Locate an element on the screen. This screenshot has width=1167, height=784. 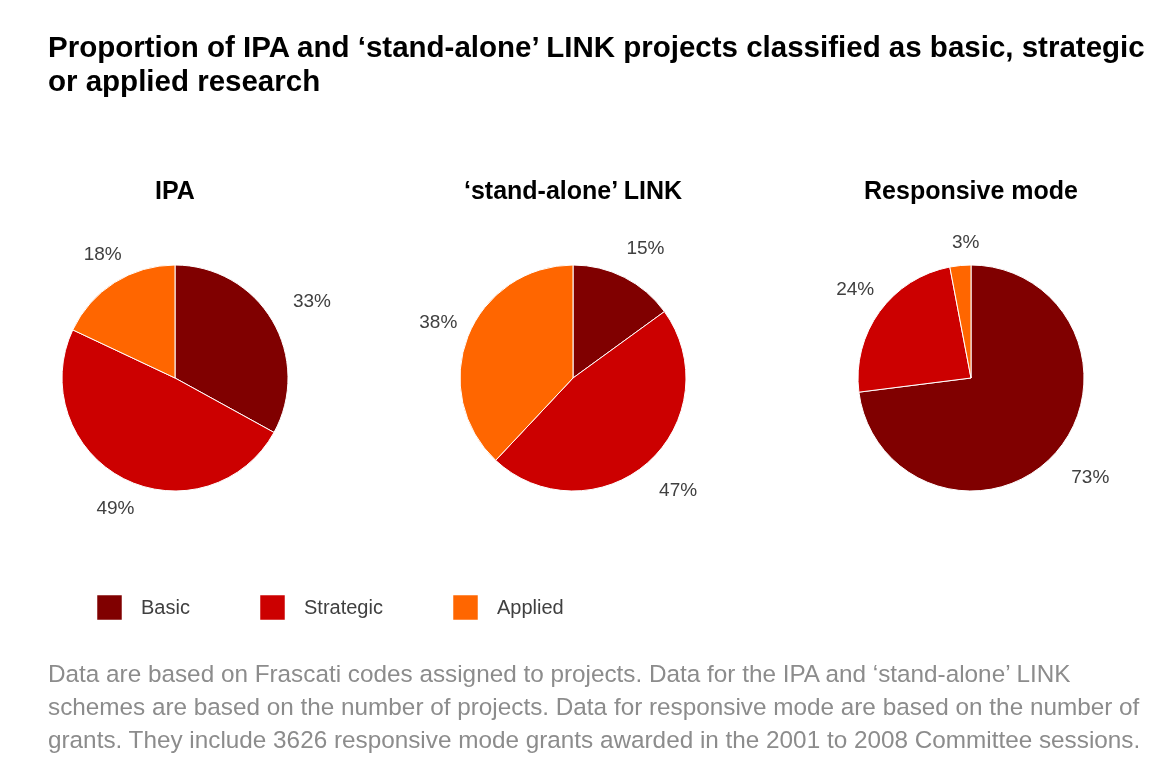
data-label: 47% is located at coordinates (678, 489).